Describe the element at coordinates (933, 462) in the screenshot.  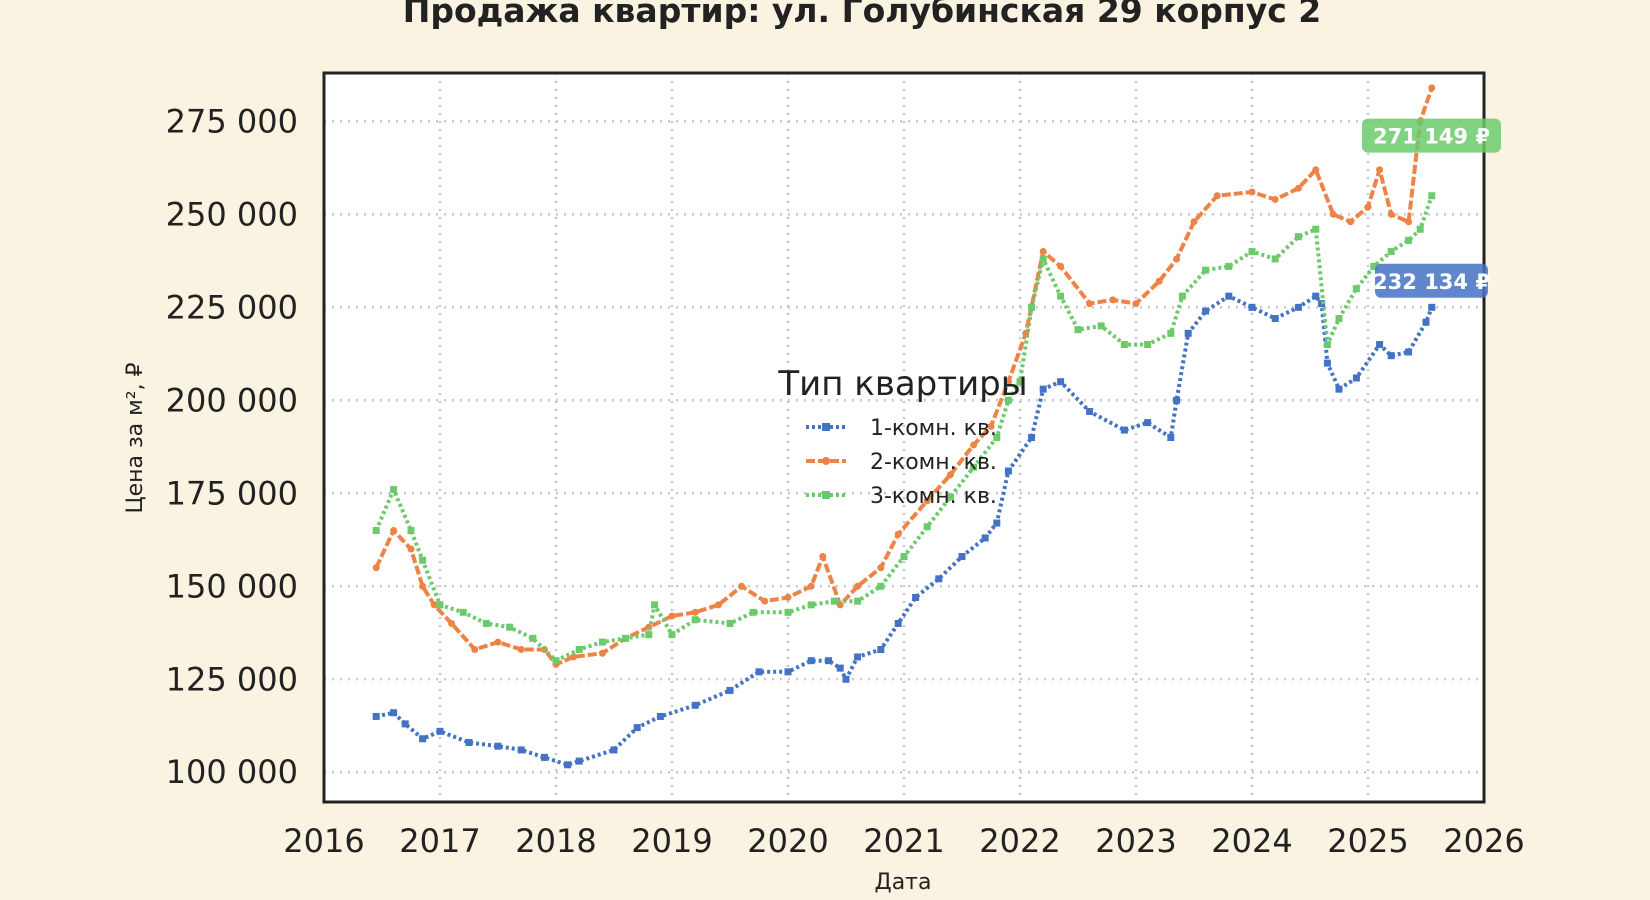
I see `legend-label: 2-комн. кв.` at that location.